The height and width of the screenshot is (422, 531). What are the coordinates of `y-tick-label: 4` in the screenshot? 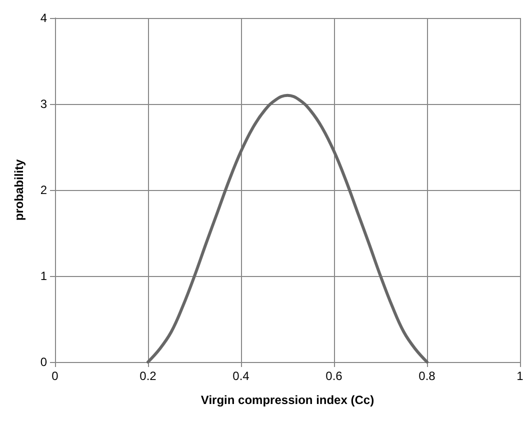 It's located at (44, 18).